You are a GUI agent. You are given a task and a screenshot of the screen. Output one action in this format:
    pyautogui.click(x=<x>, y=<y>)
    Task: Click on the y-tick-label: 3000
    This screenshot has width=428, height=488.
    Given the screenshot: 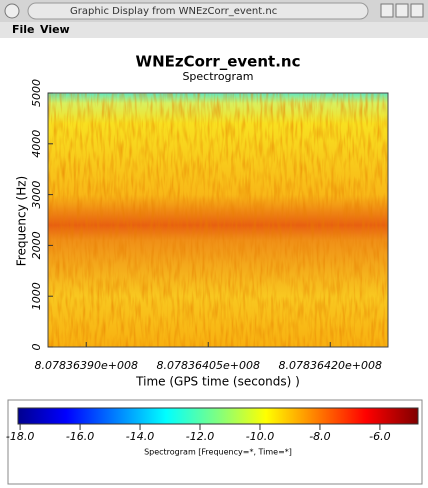 What is the action you would take?
    pyautogui.click(x=36, y=195)
    